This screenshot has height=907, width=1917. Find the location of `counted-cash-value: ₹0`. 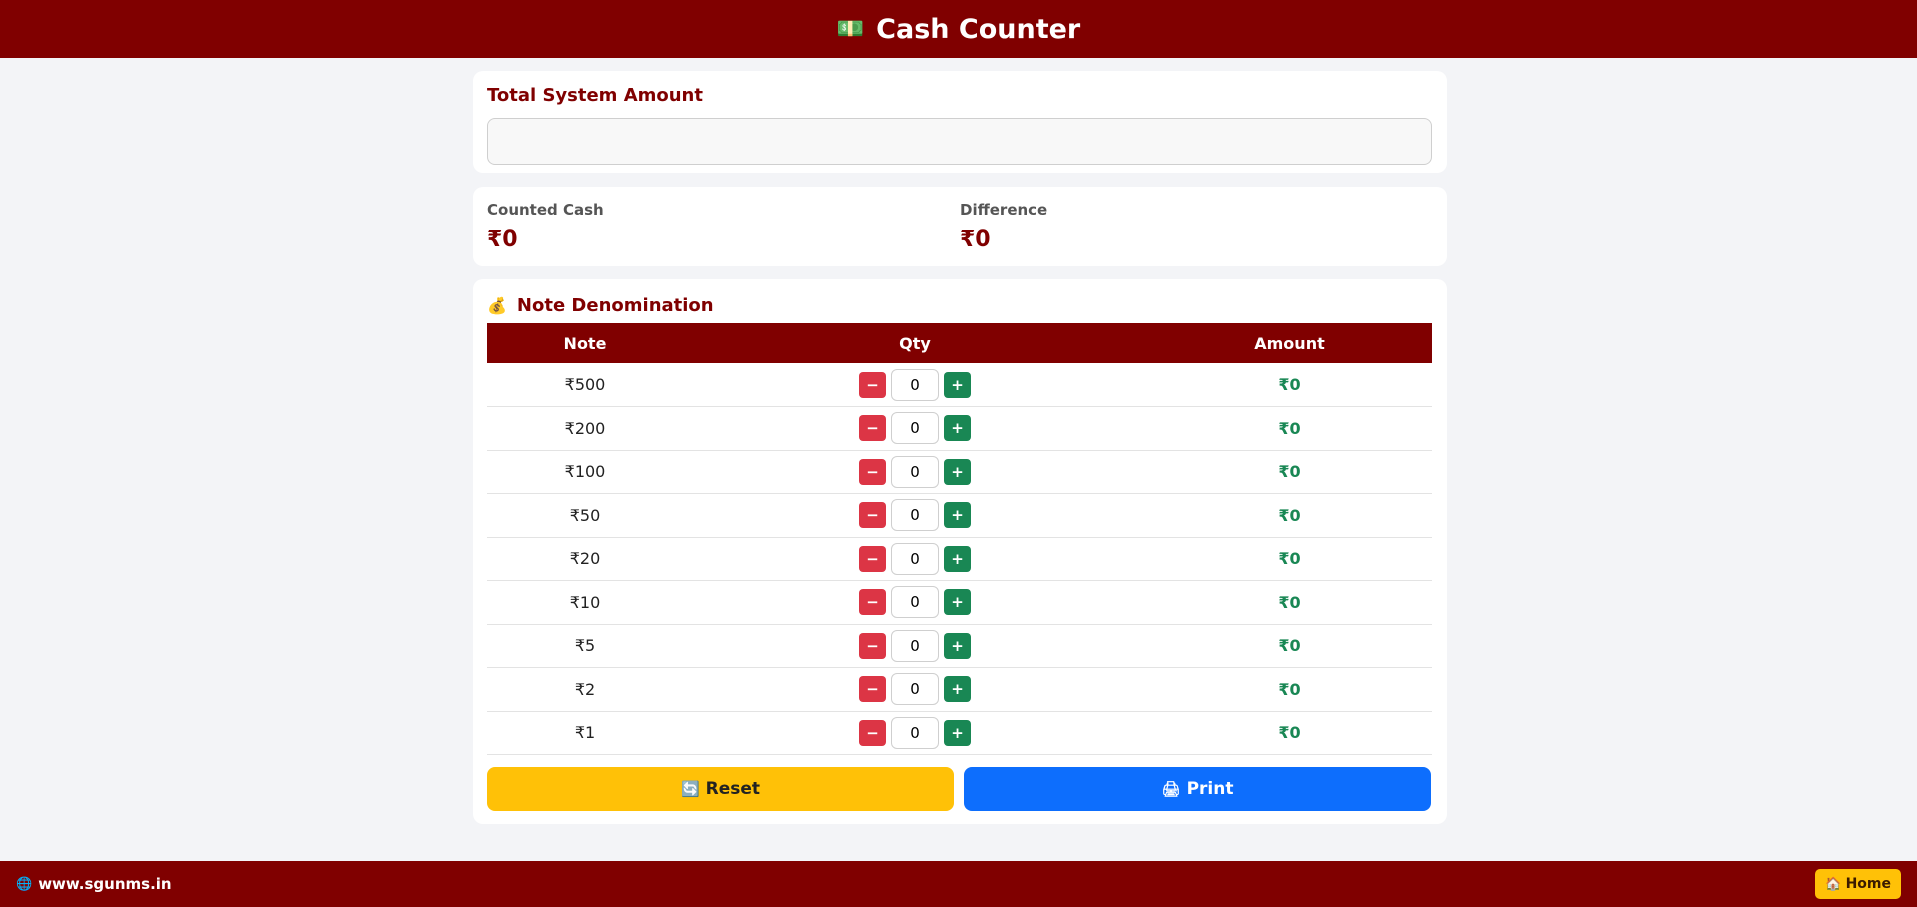

counted-cash-value: ₹0 is located at coordinates (502, 239).